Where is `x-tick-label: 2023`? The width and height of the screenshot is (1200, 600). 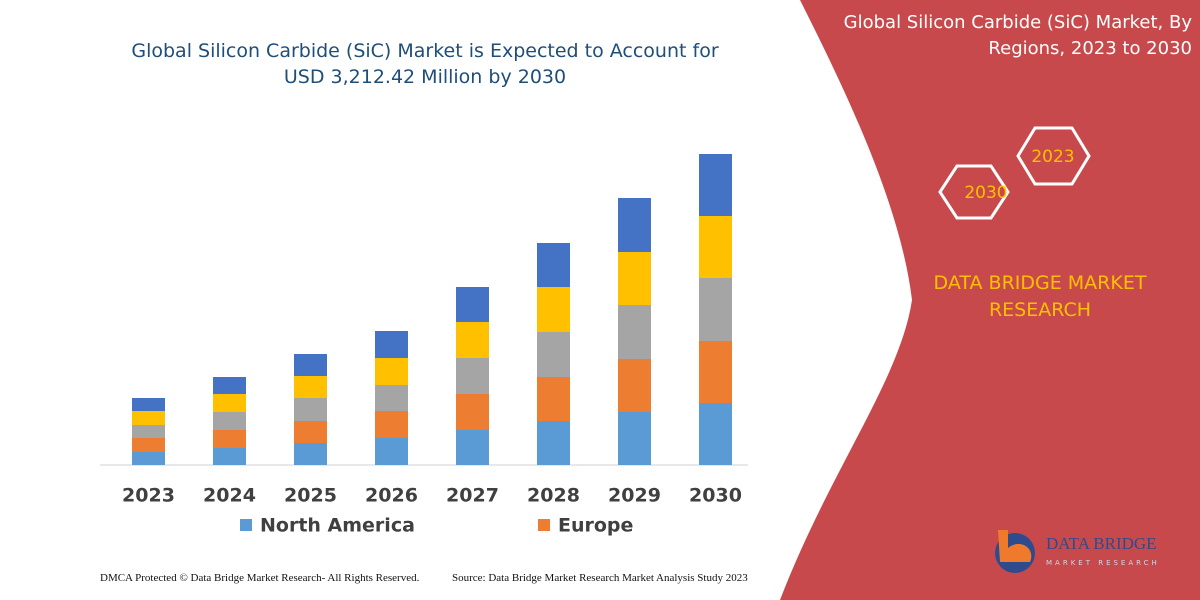
x-tick-label: 2023 is located at coordinates (148, 496).